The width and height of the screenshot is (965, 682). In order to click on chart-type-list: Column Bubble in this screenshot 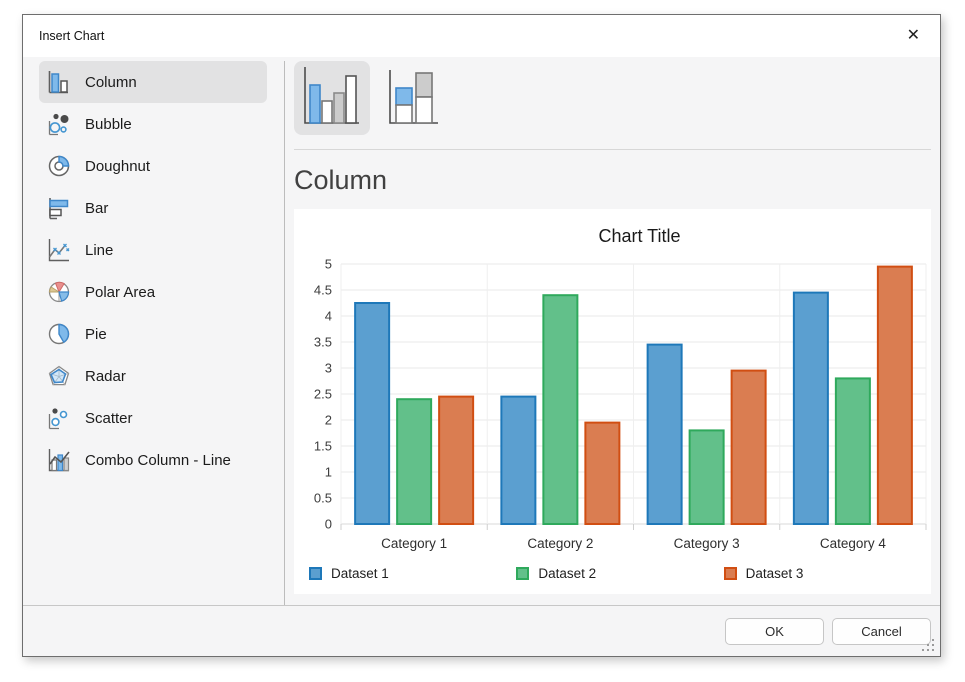, I will do `click(153, 271)`.